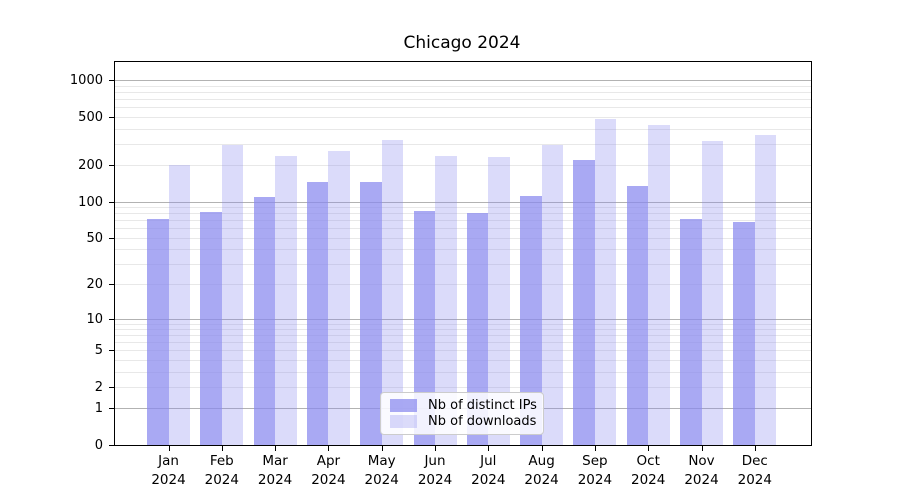 This screenshot has width=900, height=500. What do you see at coordinates (328, 470) in the screenshot?
I see `x-tick-label-apr: Apr 2024` at bounding box center [328, 470].